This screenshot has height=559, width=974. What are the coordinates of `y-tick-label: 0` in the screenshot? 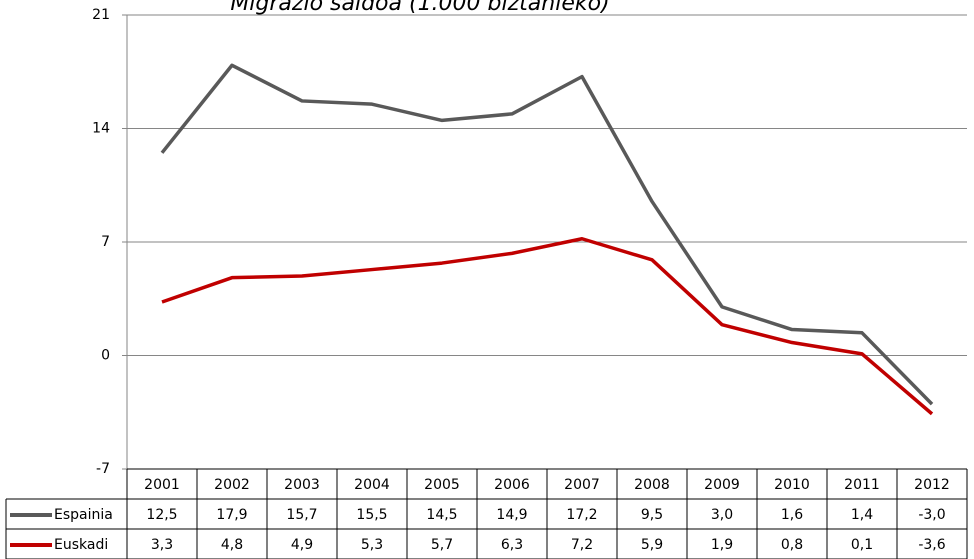 It's located at (105, 356).